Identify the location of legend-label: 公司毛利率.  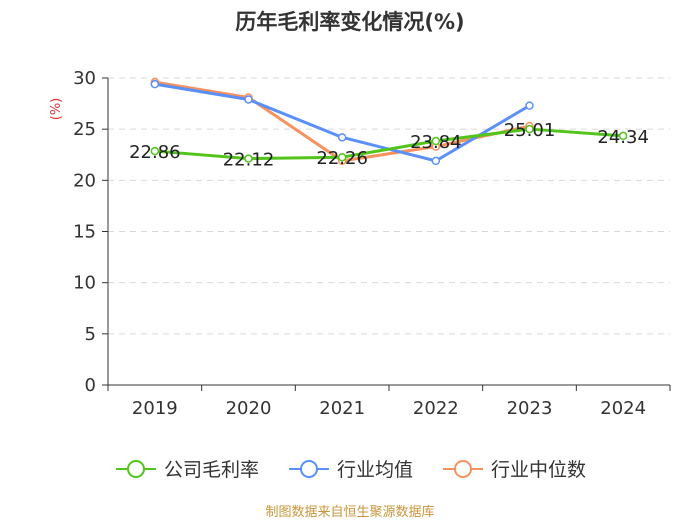
(211, 470).